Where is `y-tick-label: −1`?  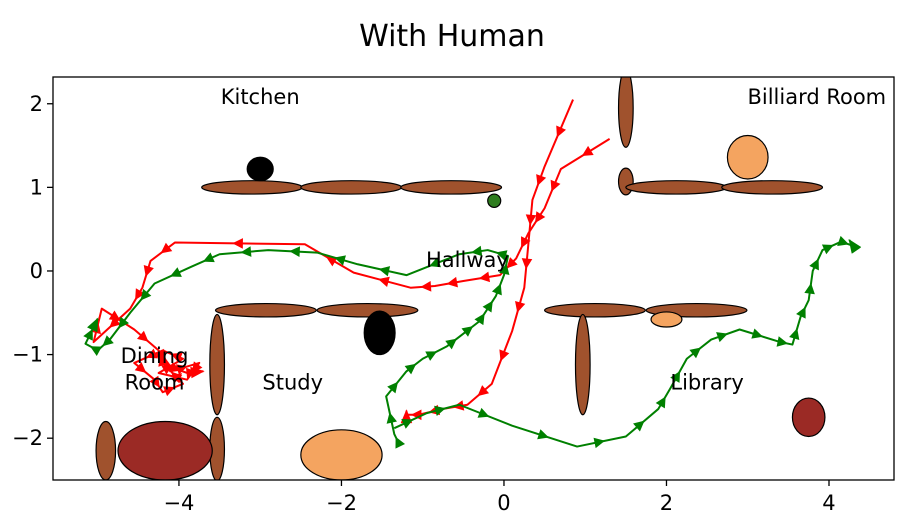
y-tick-label: −1 is located at coordinates (27, 355).